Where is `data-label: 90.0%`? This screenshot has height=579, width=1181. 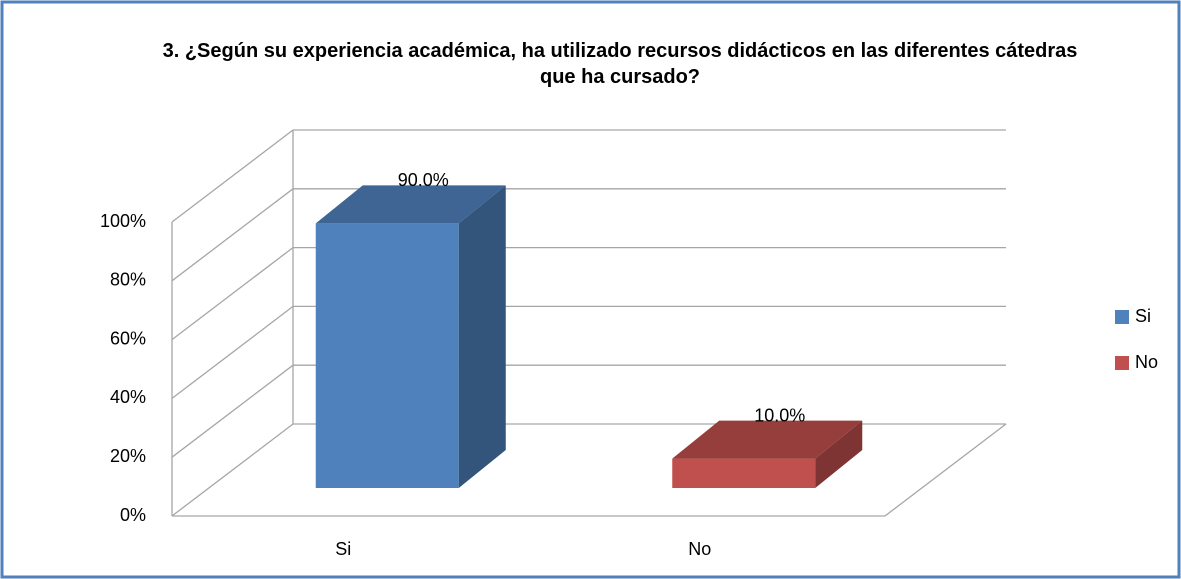
data-label: 90.0% is located at coordinates (423, 180).